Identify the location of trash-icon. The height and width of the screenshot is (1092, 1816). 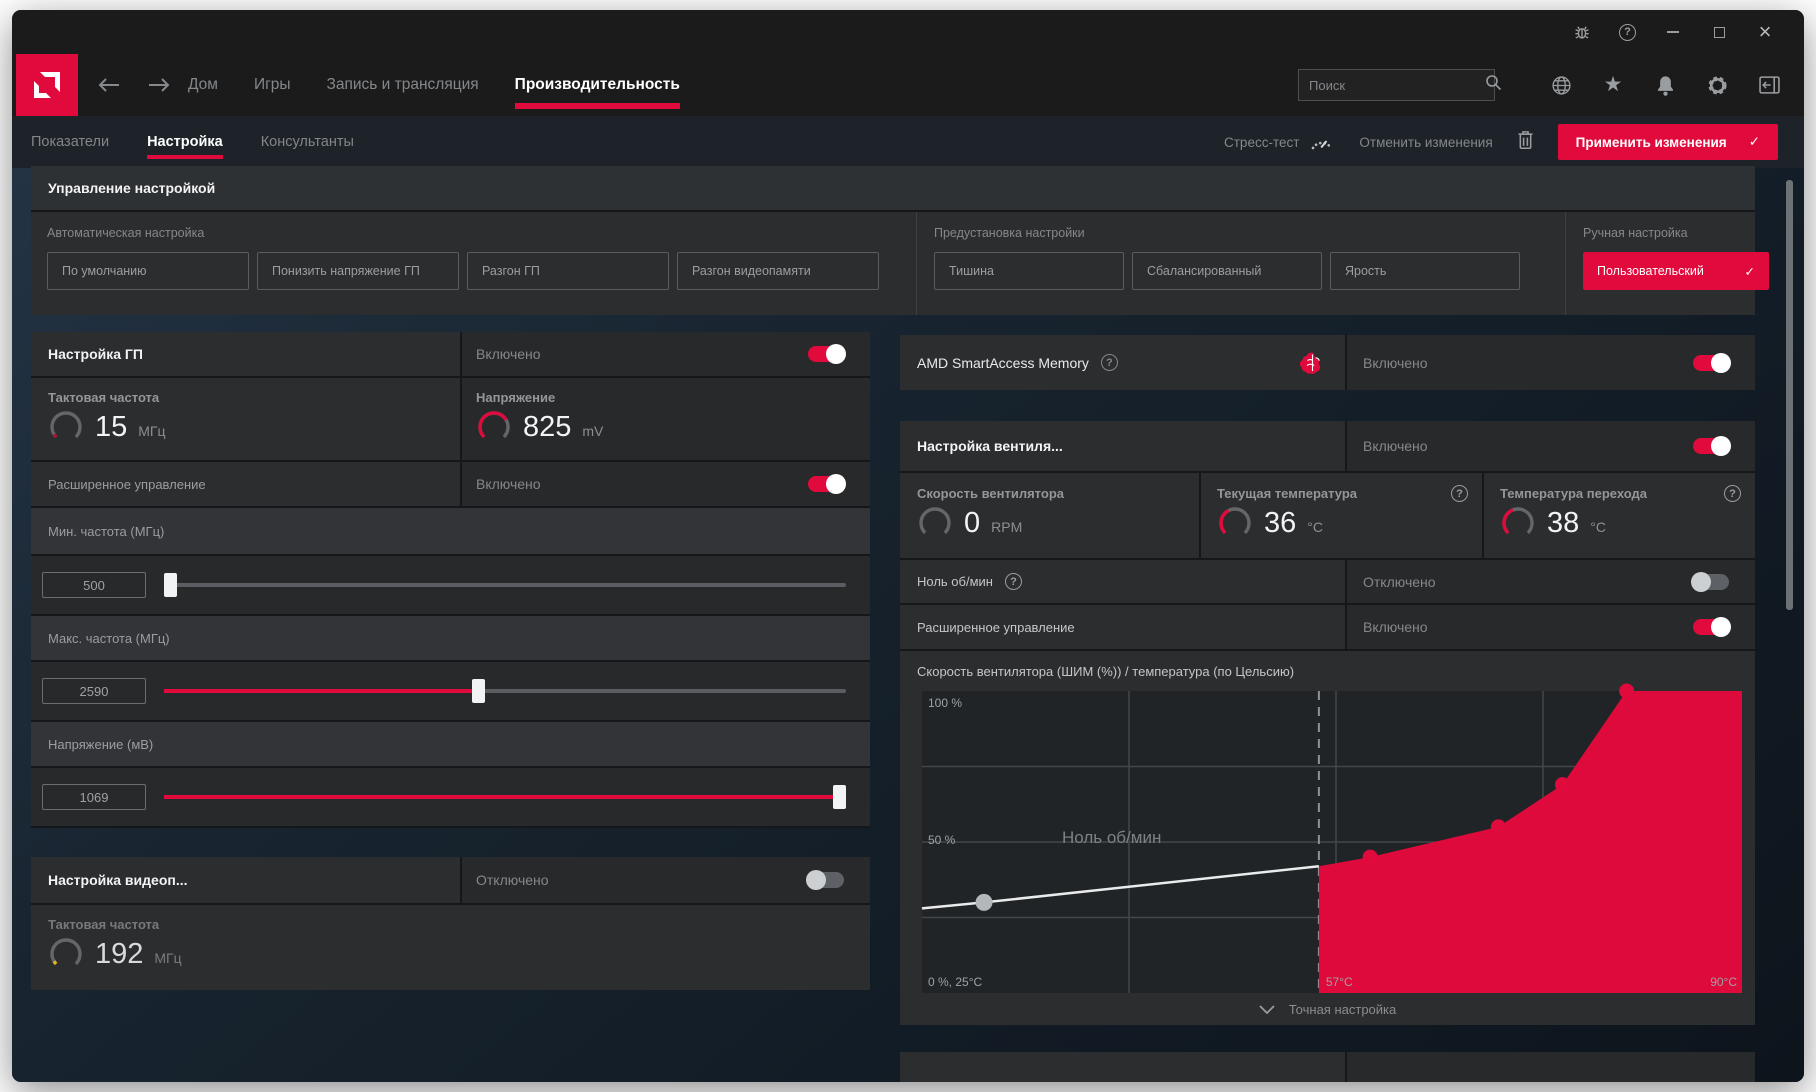
(1525, 142).